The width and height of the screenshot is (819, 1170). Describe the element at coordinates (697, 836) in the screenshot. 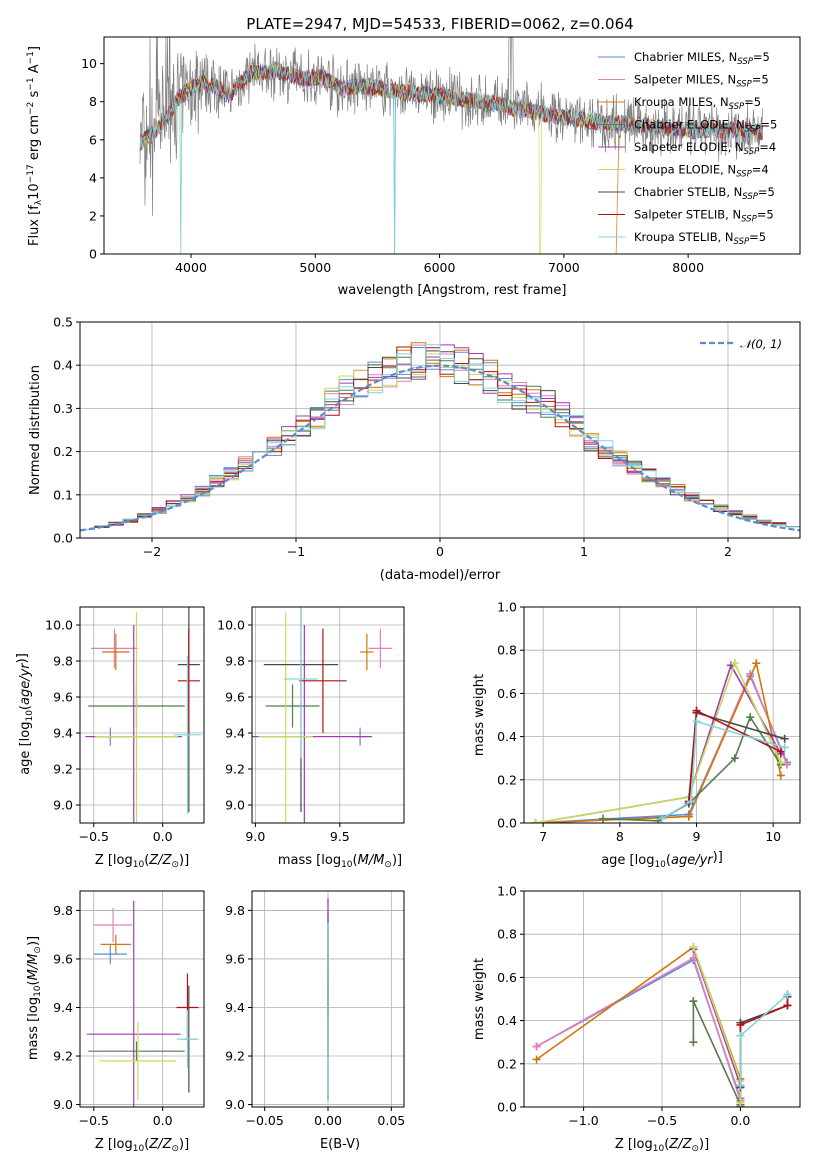

I see `x-tick-label: 9` at that location.